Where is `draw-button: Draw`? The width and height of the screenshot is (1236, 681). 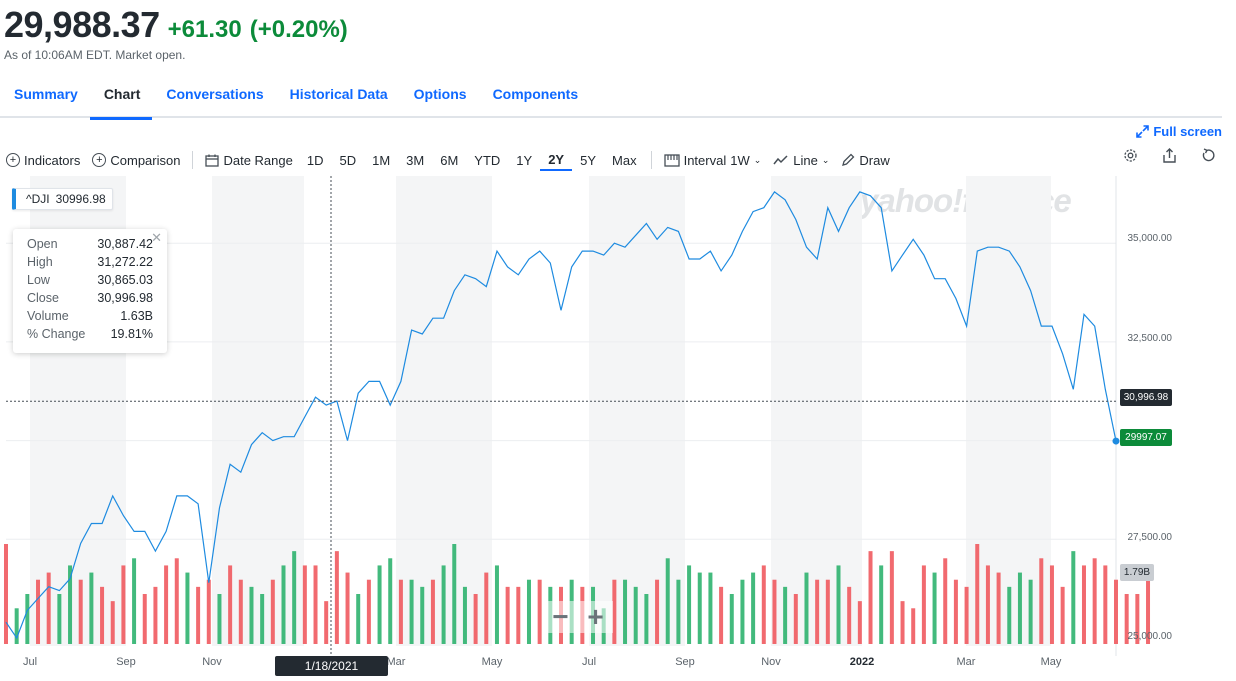 draw-button: Draw is located at coordinates (865, 160).